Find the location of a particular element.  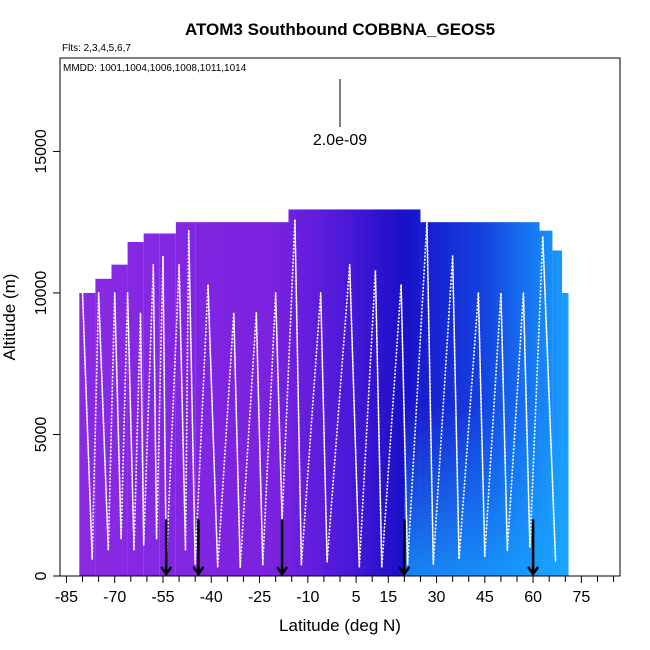

marker-layer is located at coordinates (350, 548).